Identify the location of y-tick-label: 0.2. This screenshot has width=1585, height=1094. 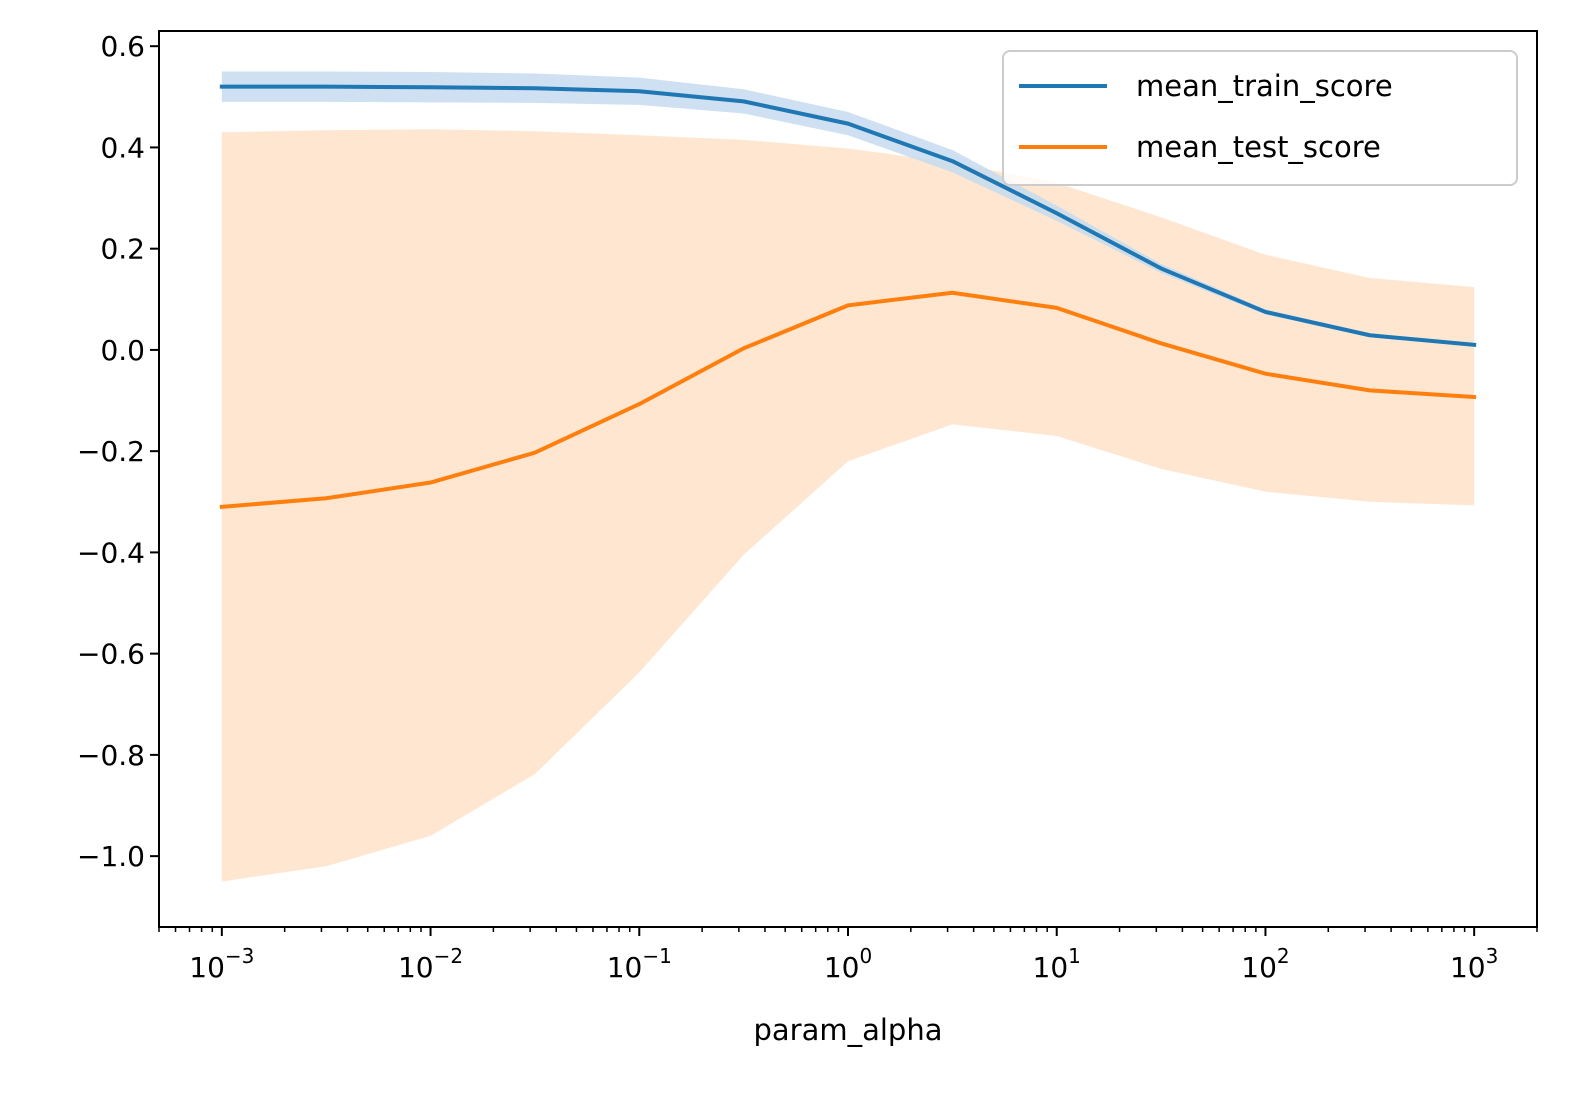
(122, 249).